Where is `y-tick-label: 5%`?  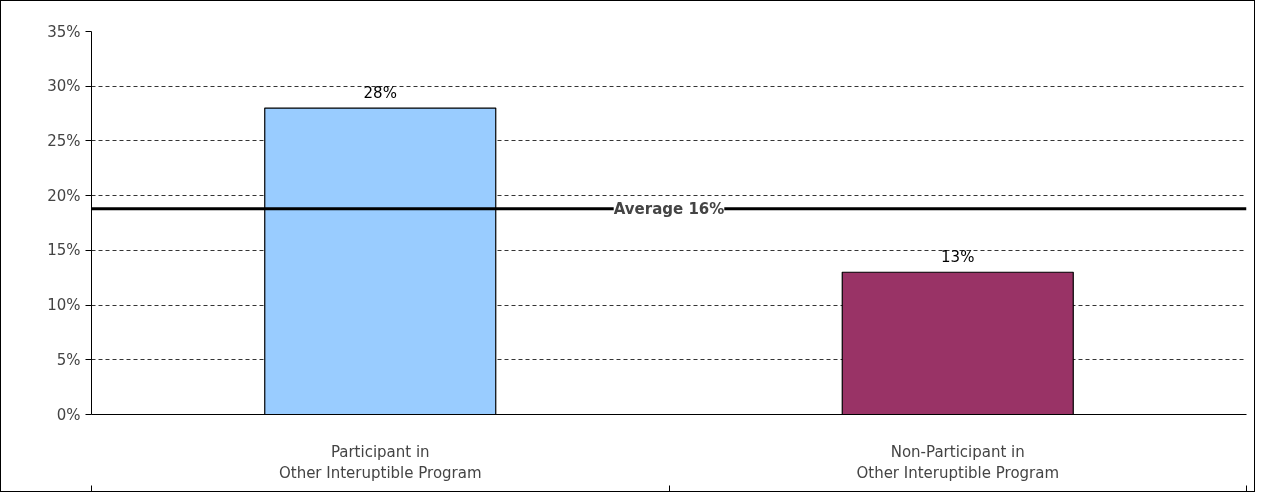
y-tick-label: 5% is located at coordinates (68, 359).